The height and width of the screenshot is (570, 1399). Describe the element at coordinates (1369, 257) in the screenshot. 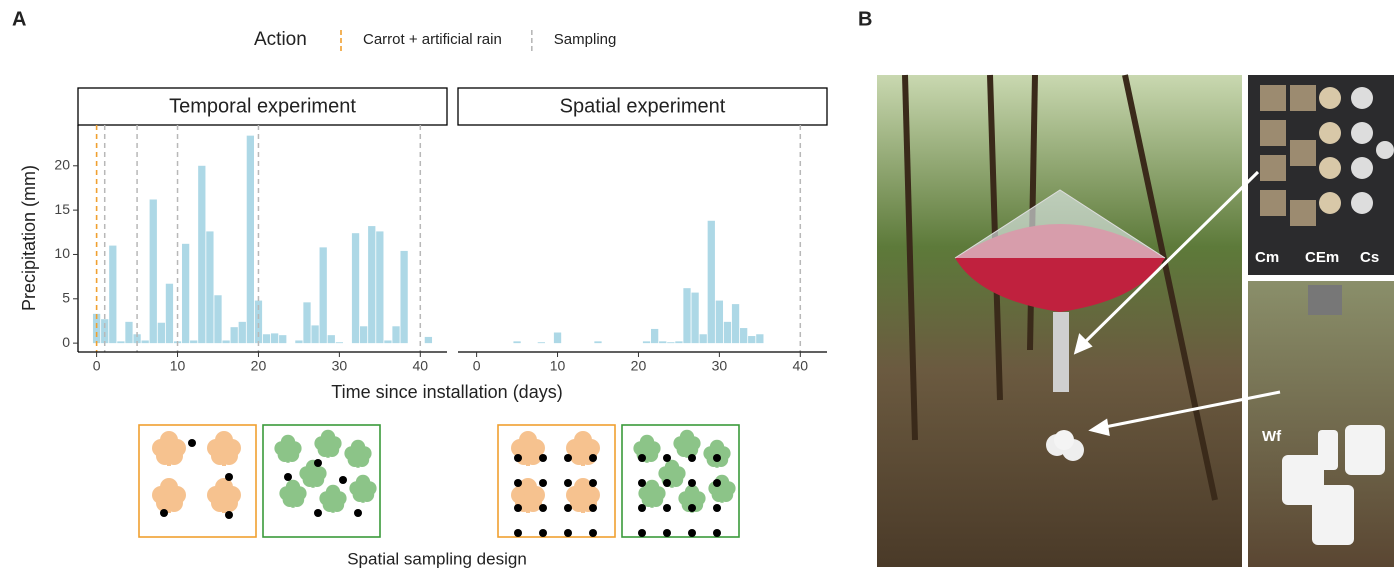

I see `photo-label: Cs` at that location.